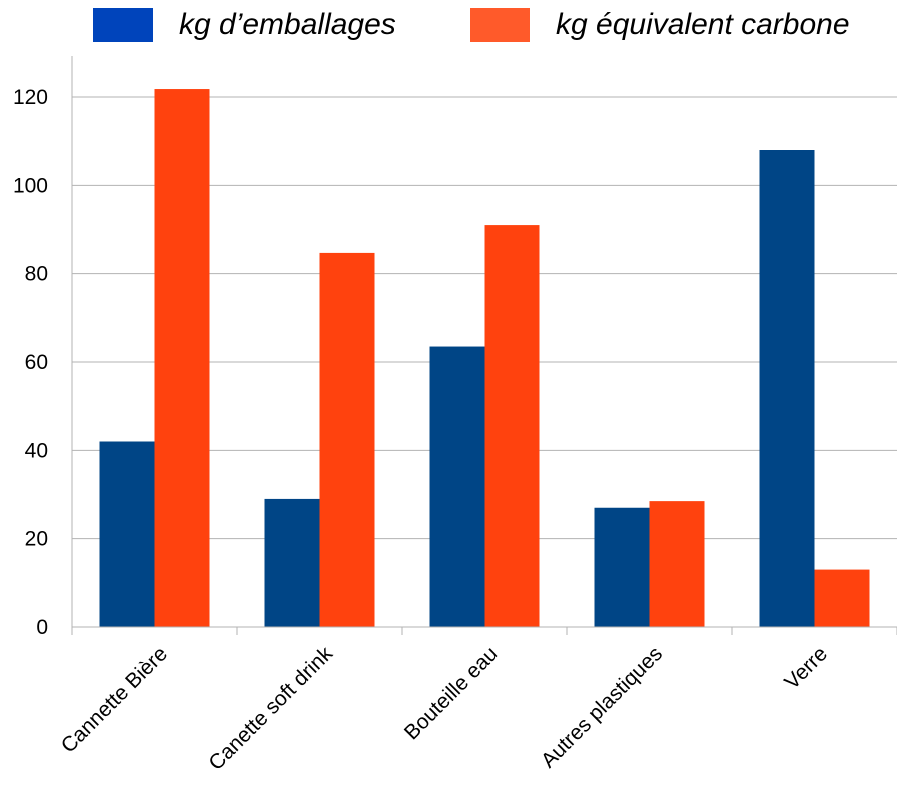 The width and height of the screenshot is (897, 793). I want to click on x-tick-label: Autres plastiques, so click(602, 707).